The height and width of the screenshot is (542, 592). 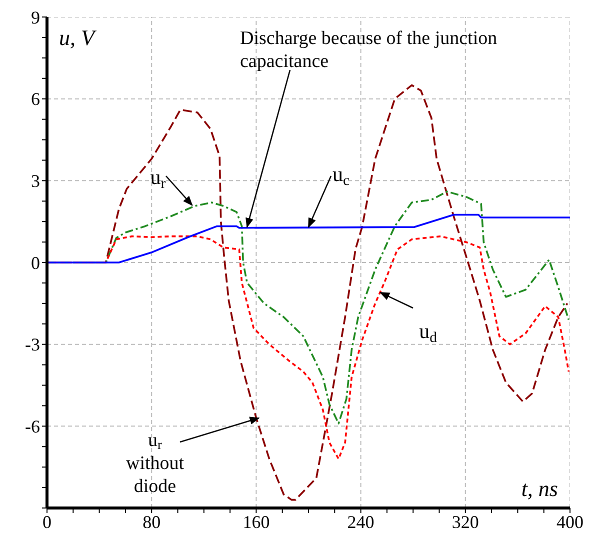 I want to click on annotation: u$_{r}$, so click(x=158, y=178).